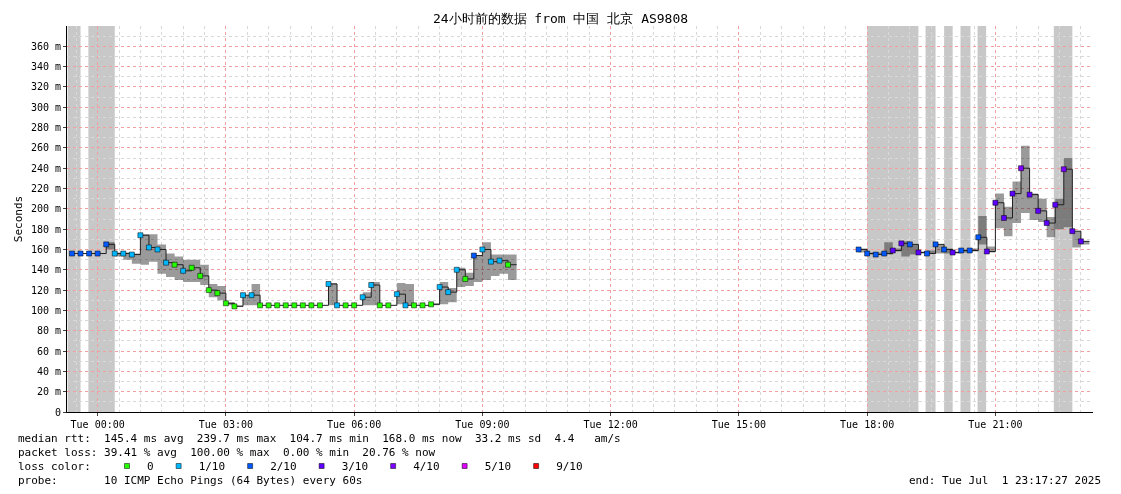 The height and width of the screenshot is (494, 1121). Describe the element at coordinates (227, 452) in the screenshot. I see `text: packet loss: 39.41 % avg 100.00 % max 0.00 % min 20.76 % now` at that location.